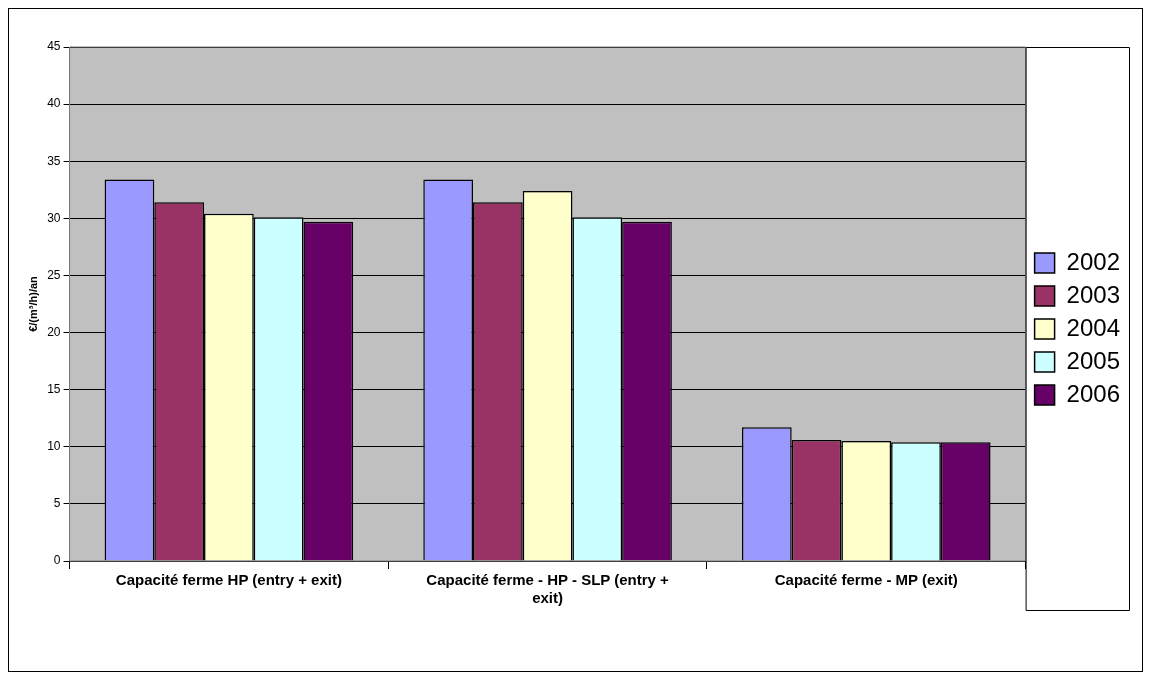  Describe the element at coordinates (548, 589) in the screenshot. I see `x-tick-label: Capacité ferme - HP - SLP (entry + exit)` at that location.